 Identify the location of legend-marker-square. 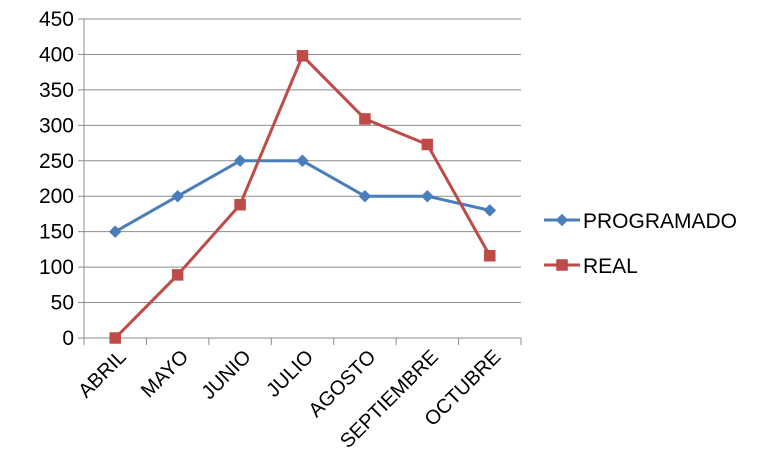
(562, 265).